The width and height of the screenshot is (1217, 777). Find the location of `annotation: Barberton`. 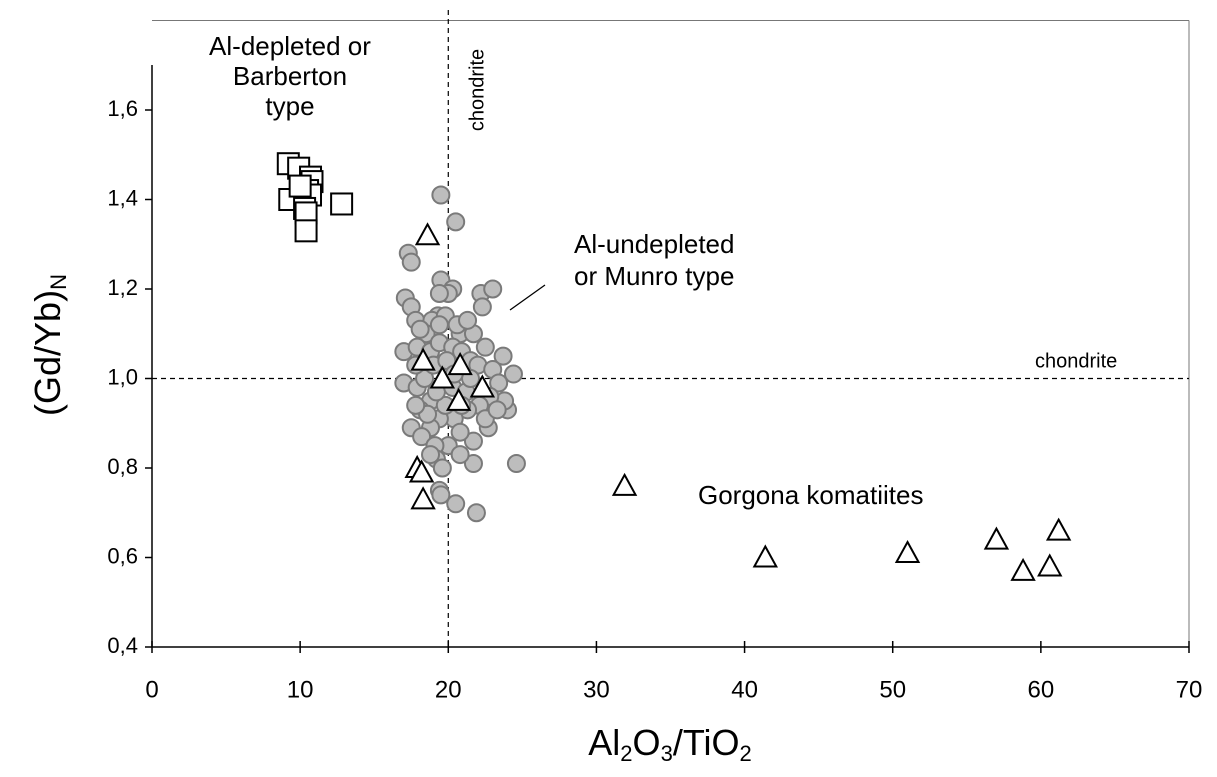

annotation: Barberton is located at coordinates (290, 76).